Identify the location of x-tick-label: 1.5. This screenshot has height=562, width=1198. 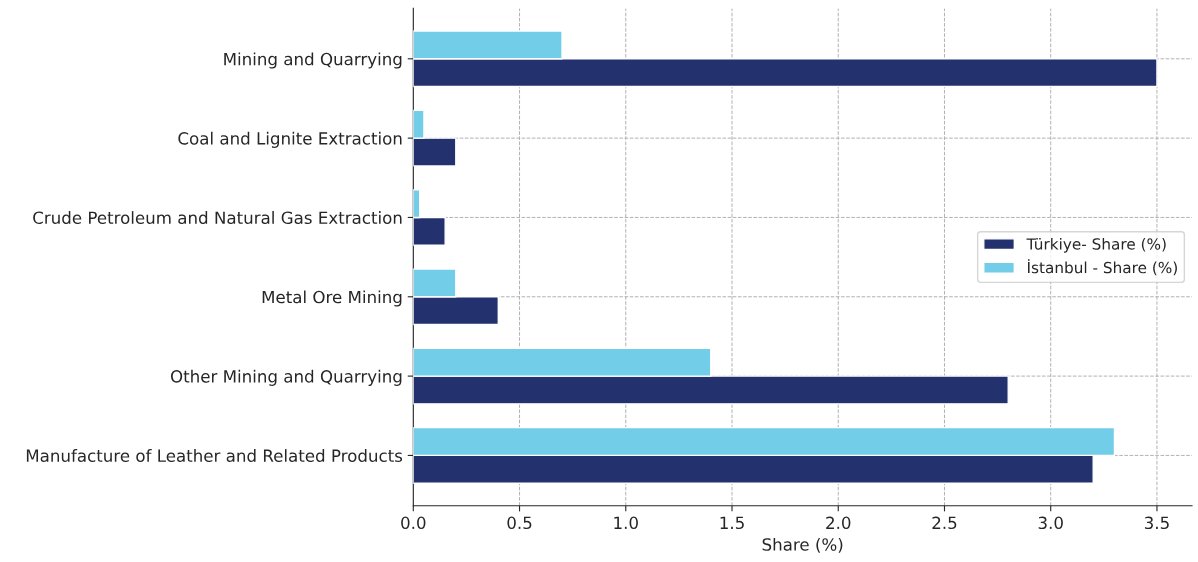
(732, 523).